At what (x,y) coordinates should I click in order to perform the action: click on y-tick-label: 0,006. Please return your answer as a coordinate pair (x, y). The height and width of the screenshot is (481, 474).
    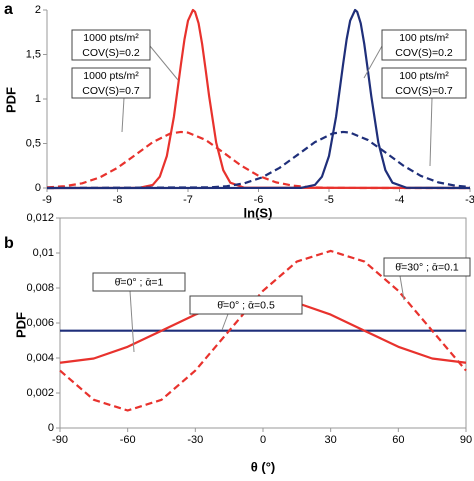
    Looking at the image, I should click on (40, 323).